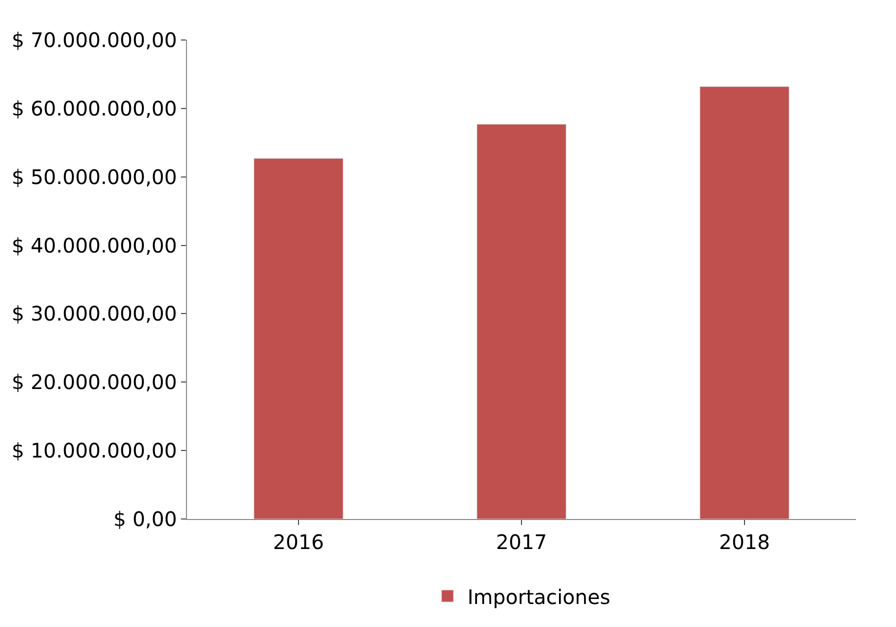 The image size is (896, 627). Describe the element at coordinates (521, 542) in the screenshot. I see `x-tick-label: 2017` at that location.